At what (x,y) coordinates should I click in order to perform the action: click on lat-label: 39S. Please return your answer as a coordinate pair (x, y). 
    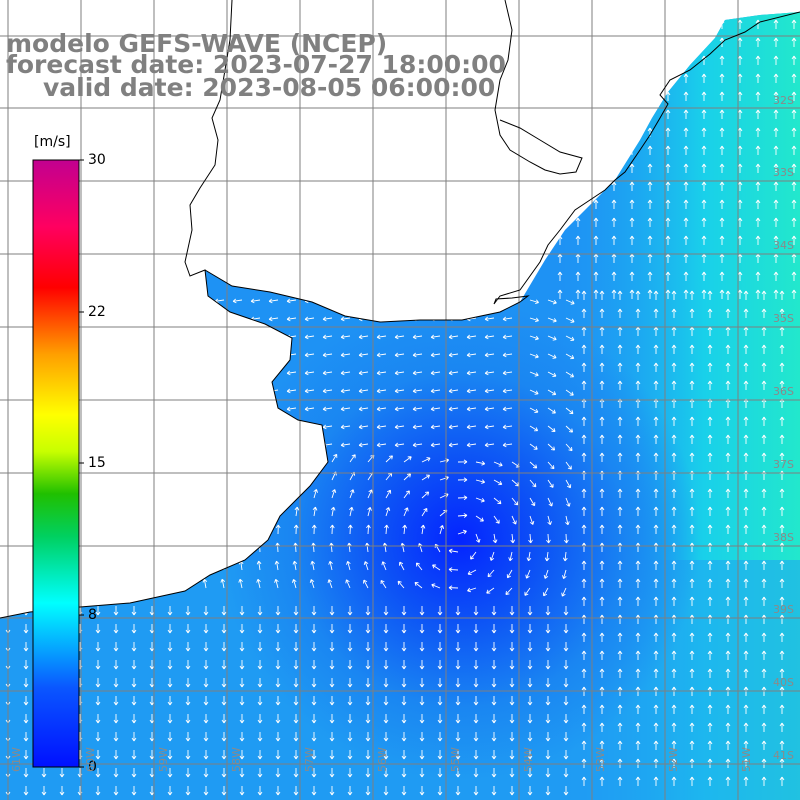
    Looking at the image, I should click on (783, 609).